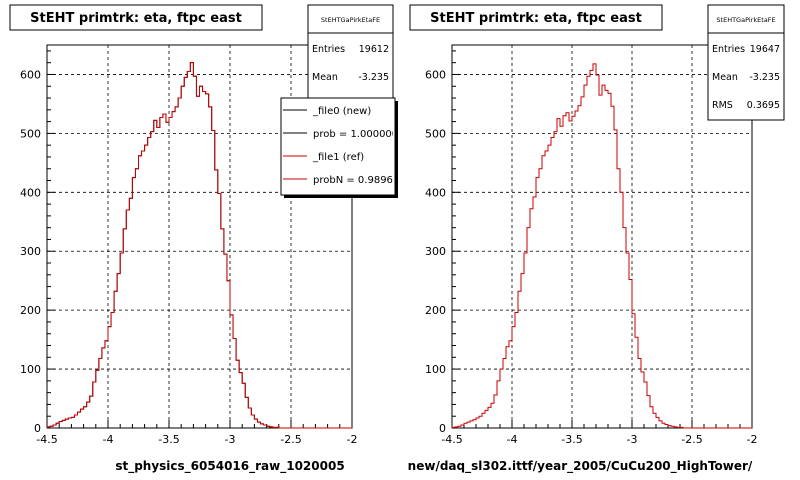 Image resolution: width=800 pixels, height=480 pixels. What do you see at coordinates (722, 105) in the screenshot?
I see `stats-label: RMS` at bounding box center [722, 105].